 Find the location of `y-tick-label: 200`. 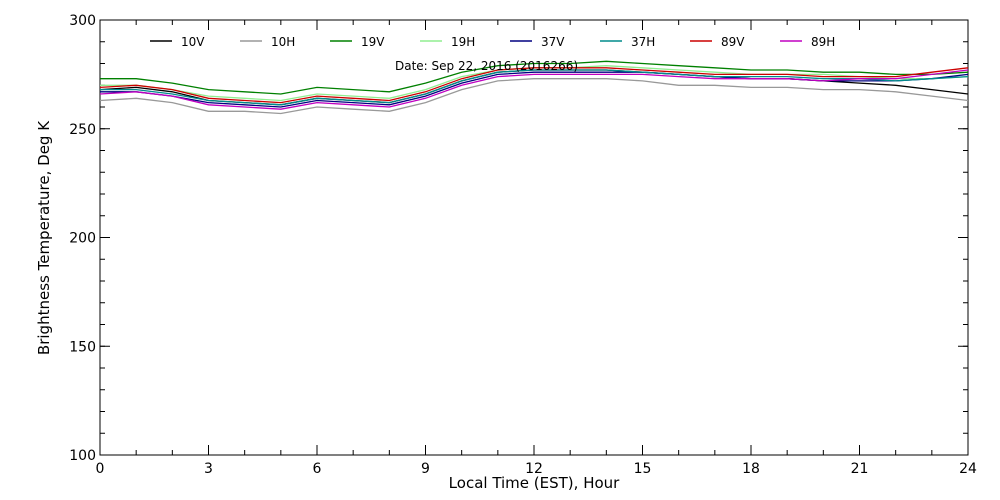

y-tick-label: 200 is located at coordinates (82, 239).